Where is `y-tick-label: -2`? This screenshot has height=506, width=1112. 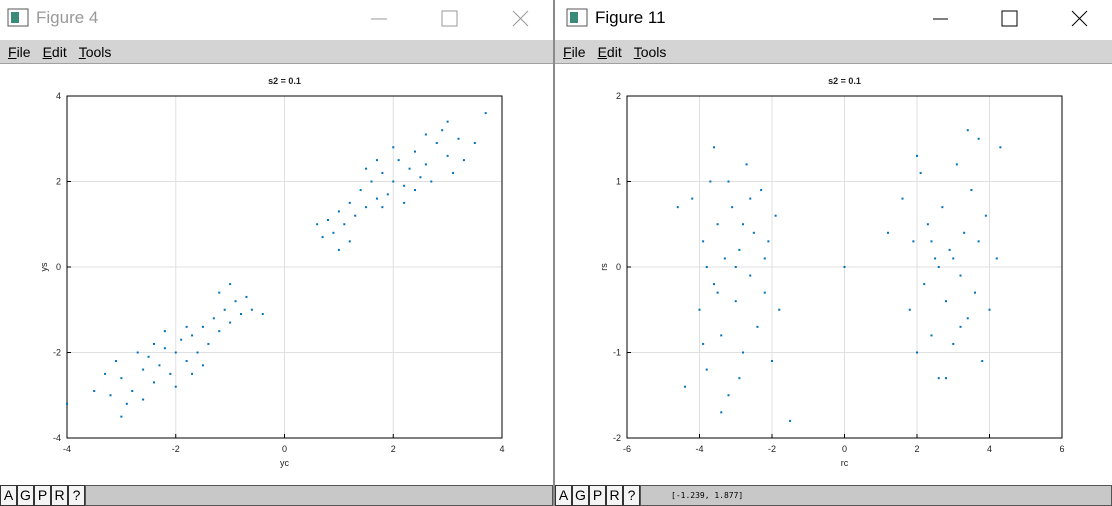 y-tick-label: -2 is located at coordinates (617, 438).